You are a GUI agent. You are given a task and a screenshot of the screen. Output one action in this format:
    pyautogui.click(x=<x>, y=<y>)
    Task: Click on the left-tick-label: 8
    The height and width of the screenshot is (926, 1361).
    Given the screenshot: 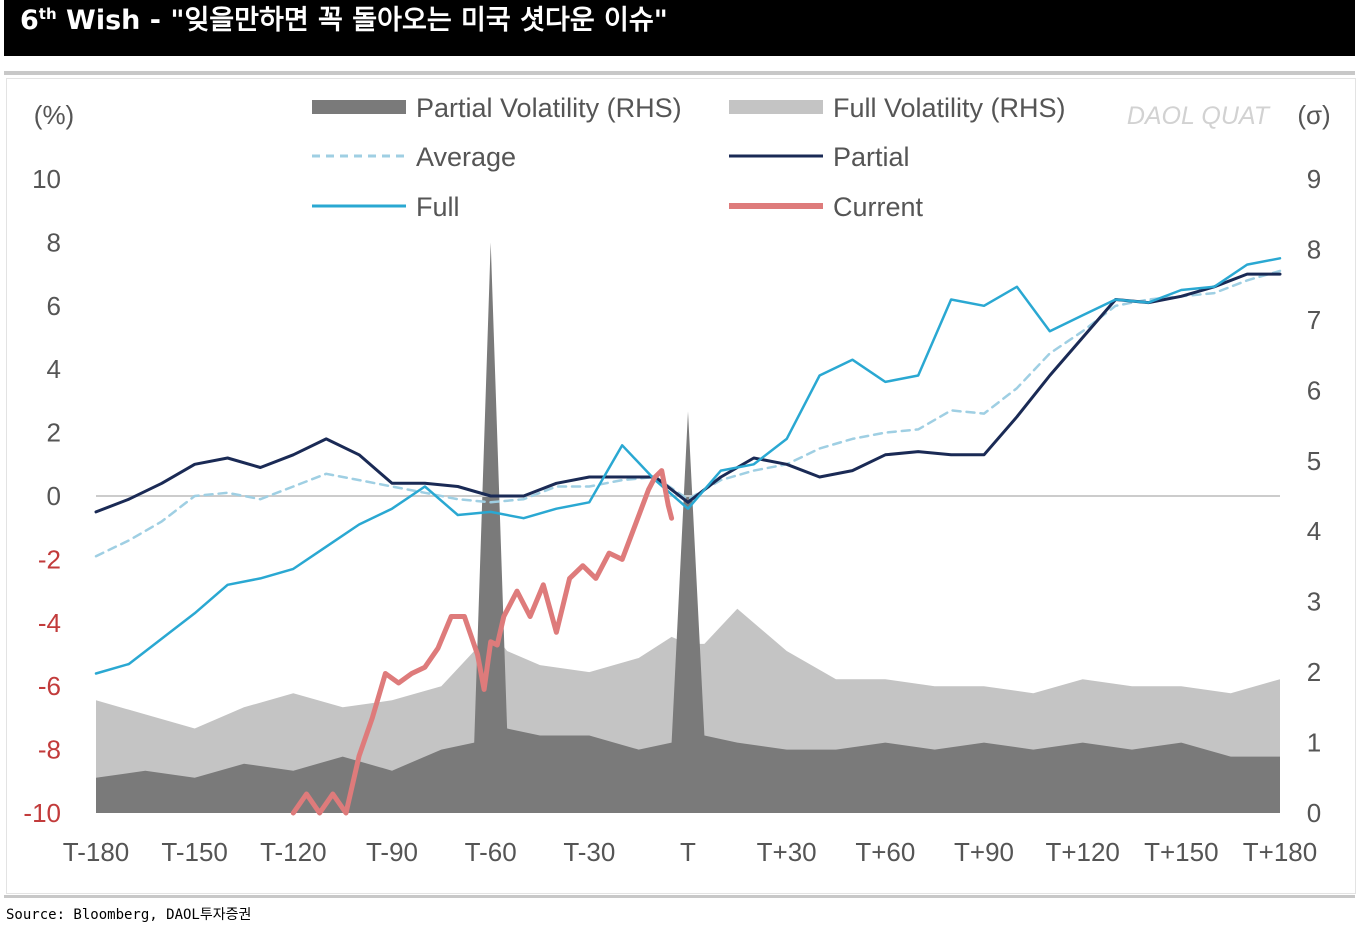 What is the action you would take?
    pyautogui.click(x=54, y=242)
    